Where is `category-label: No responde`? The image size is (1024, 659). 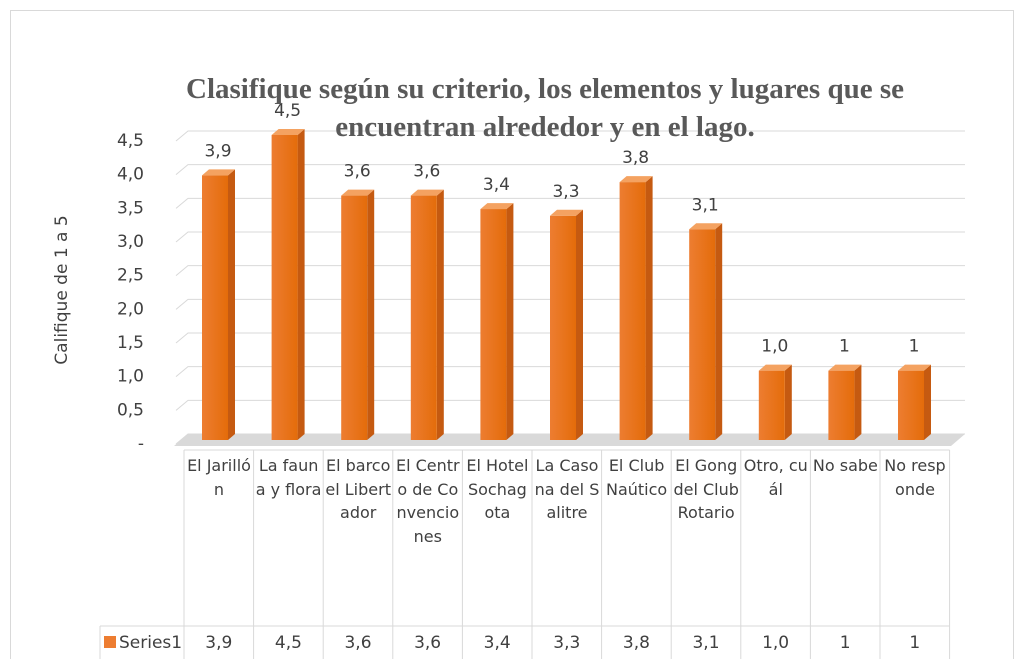 category-label: No responde is located at coordinates (915, 477).